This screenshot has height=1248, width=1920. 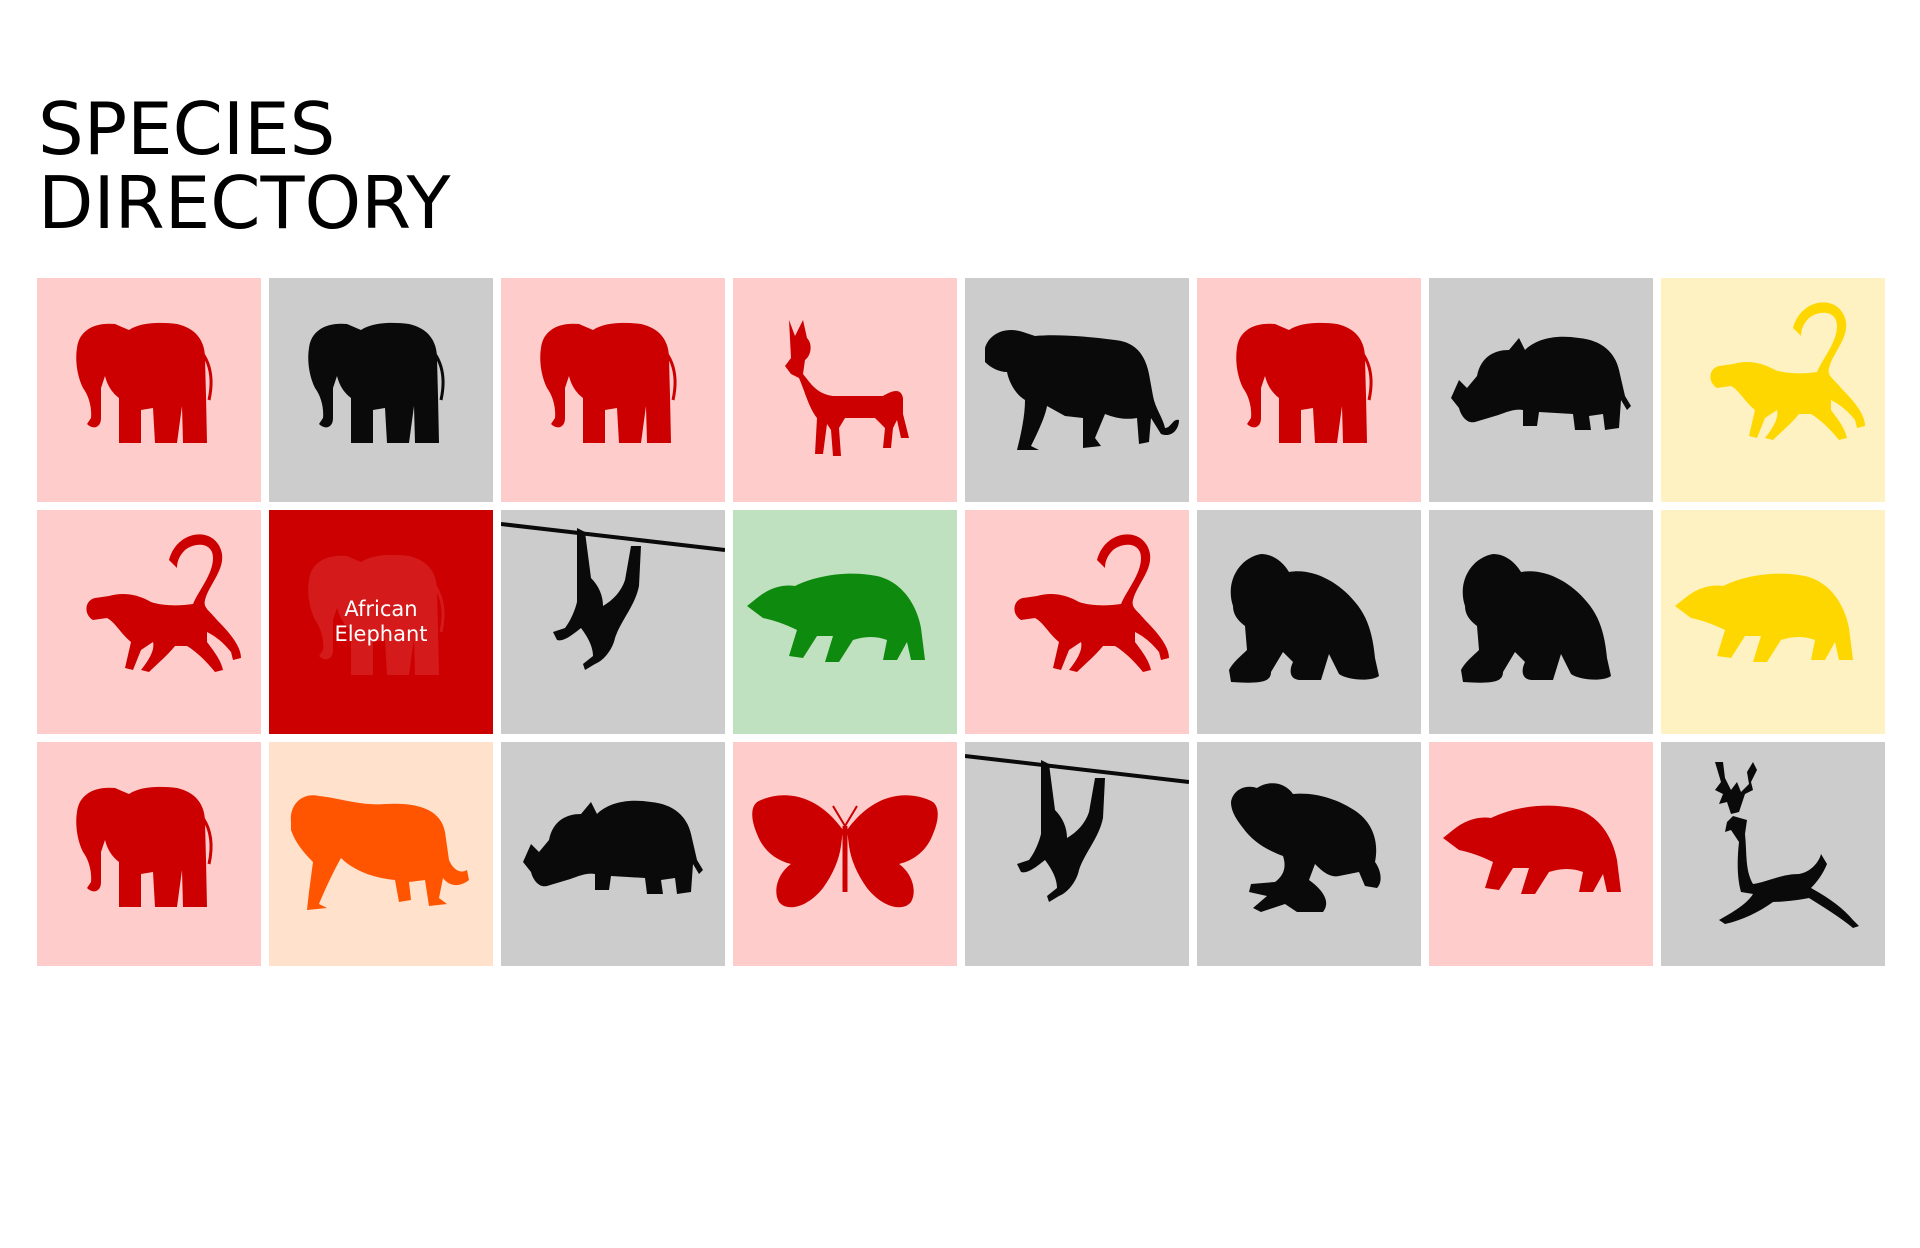 What do you see at coordinates (1787, 845) in the screenshot?
I see `deer-icon` at bounding box center [1787, 845].